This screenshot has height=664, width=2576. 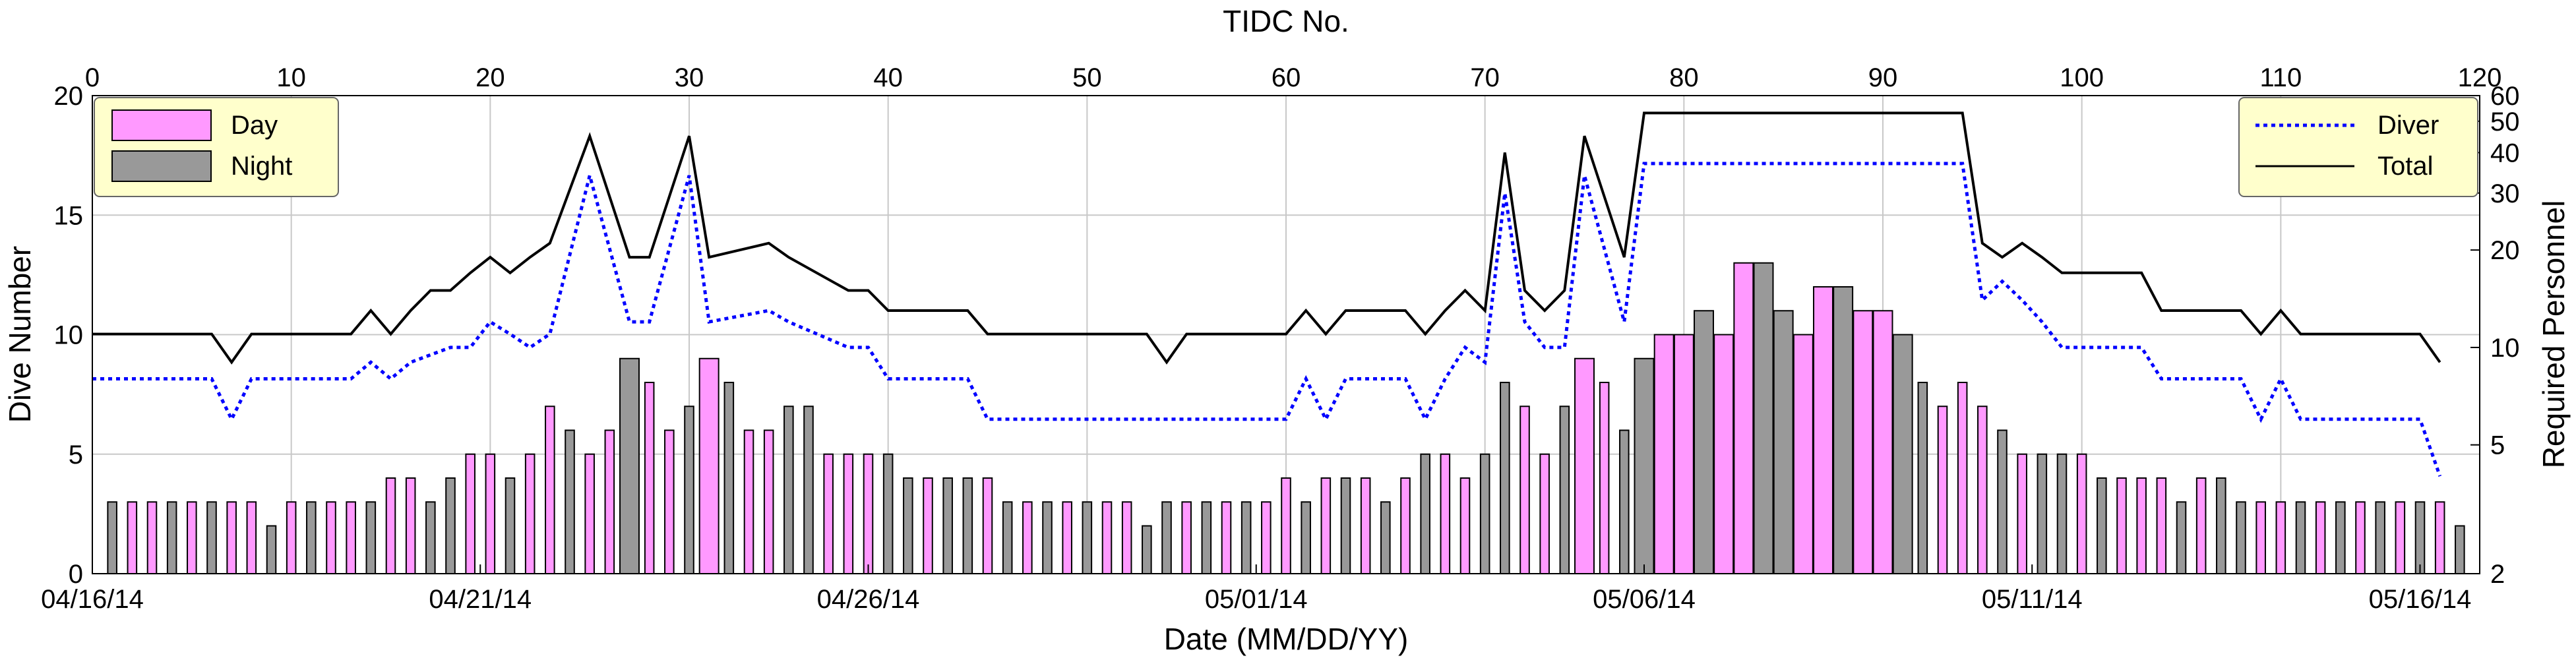 I want to click on tidc-tick-label: 100, so click(x=2082, y=77).